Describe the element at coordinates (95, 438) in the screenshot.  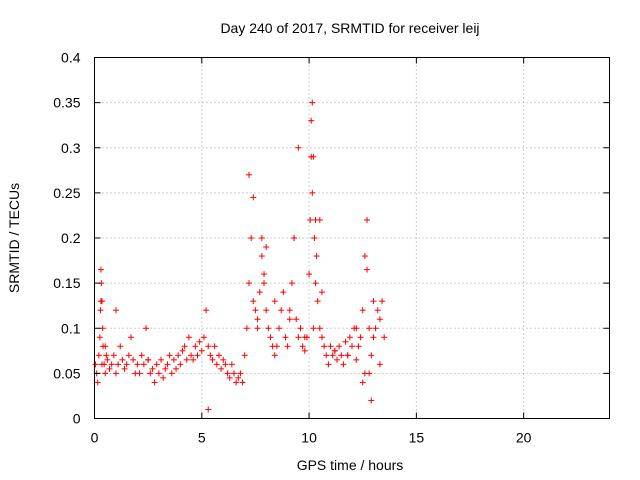
I see `x-tick-label: 0` at that location.